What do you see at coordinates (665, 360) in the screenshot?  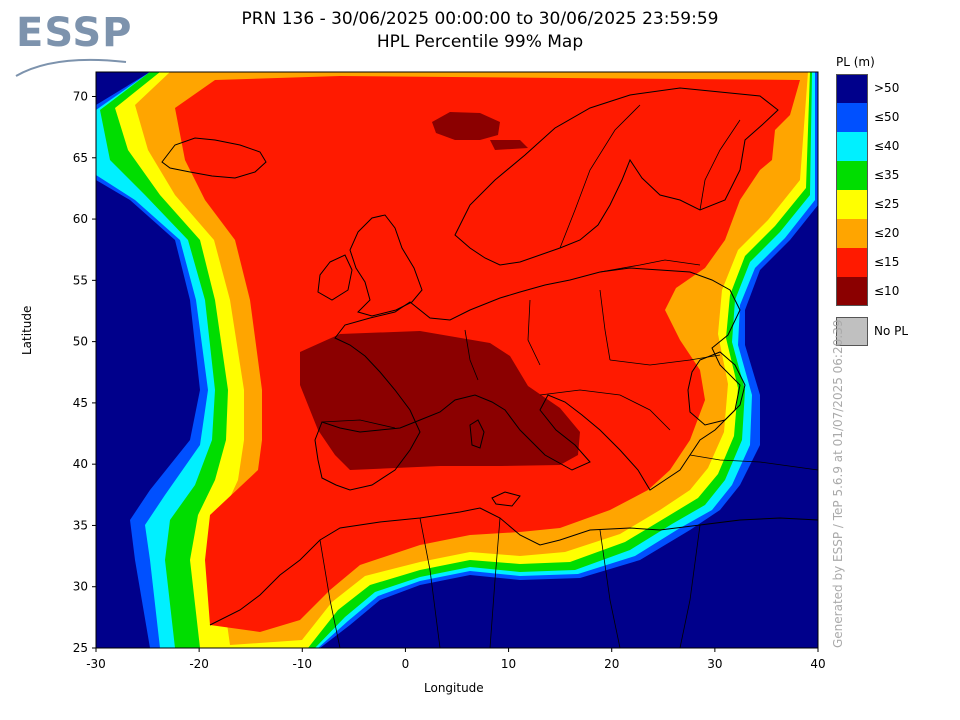 I see `border-ukraine` at bounding box center [665, 360].